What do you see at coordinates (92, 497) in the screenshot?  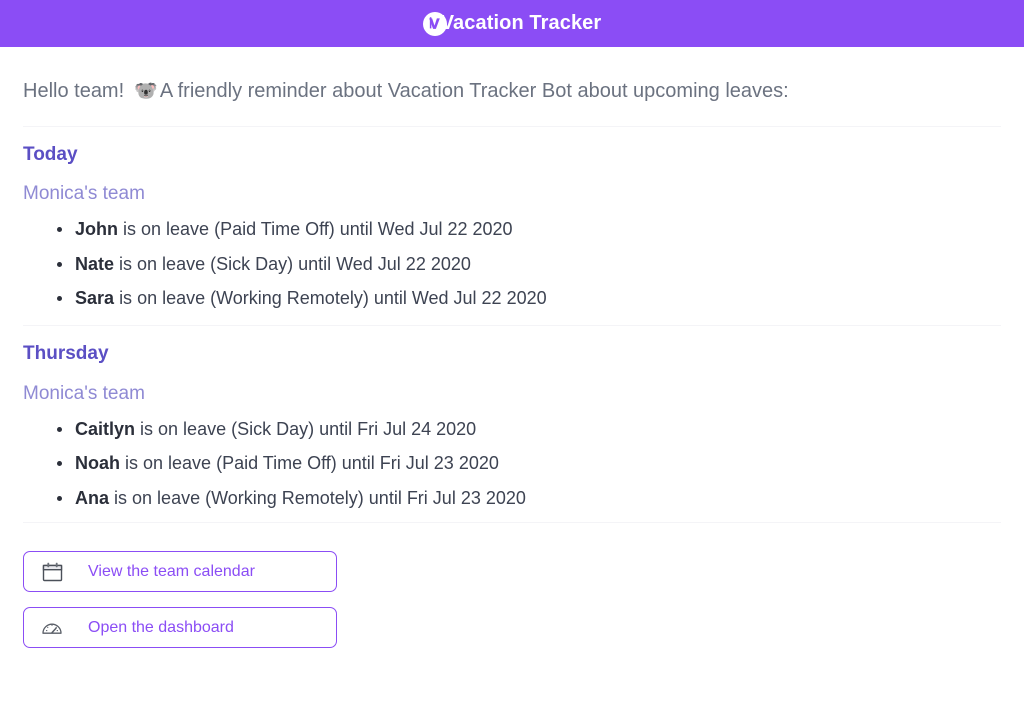 I see `person-name: Ana` at bounding box center [92, 497].